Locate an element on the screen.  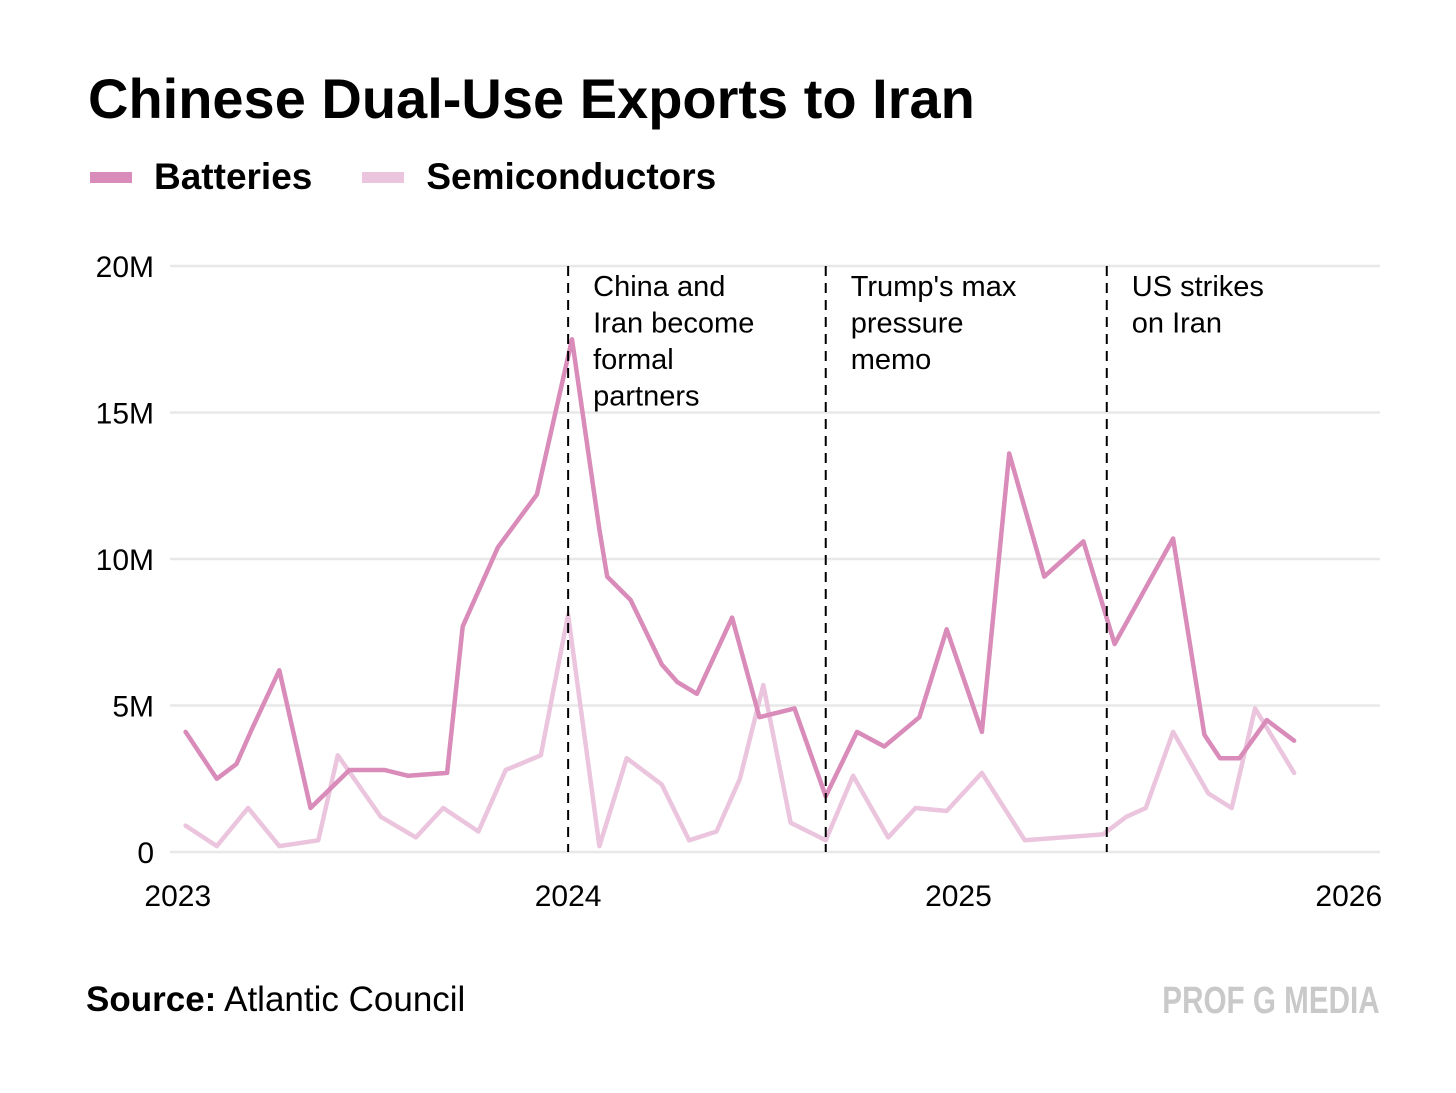
y-tick-label: 5M is located at coordinates (133, 707).